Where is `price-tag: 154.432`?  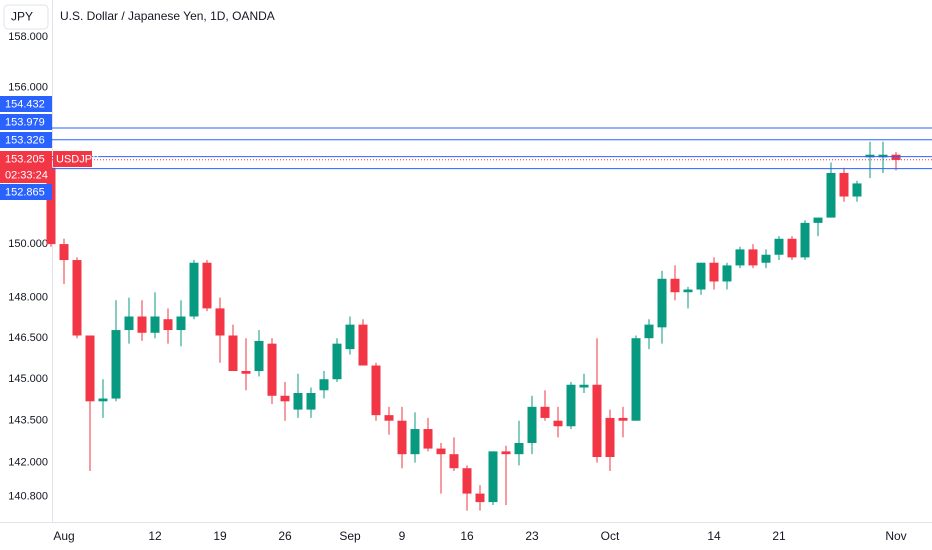 price-tag: 154.432 is located at coordinates (25, 104).